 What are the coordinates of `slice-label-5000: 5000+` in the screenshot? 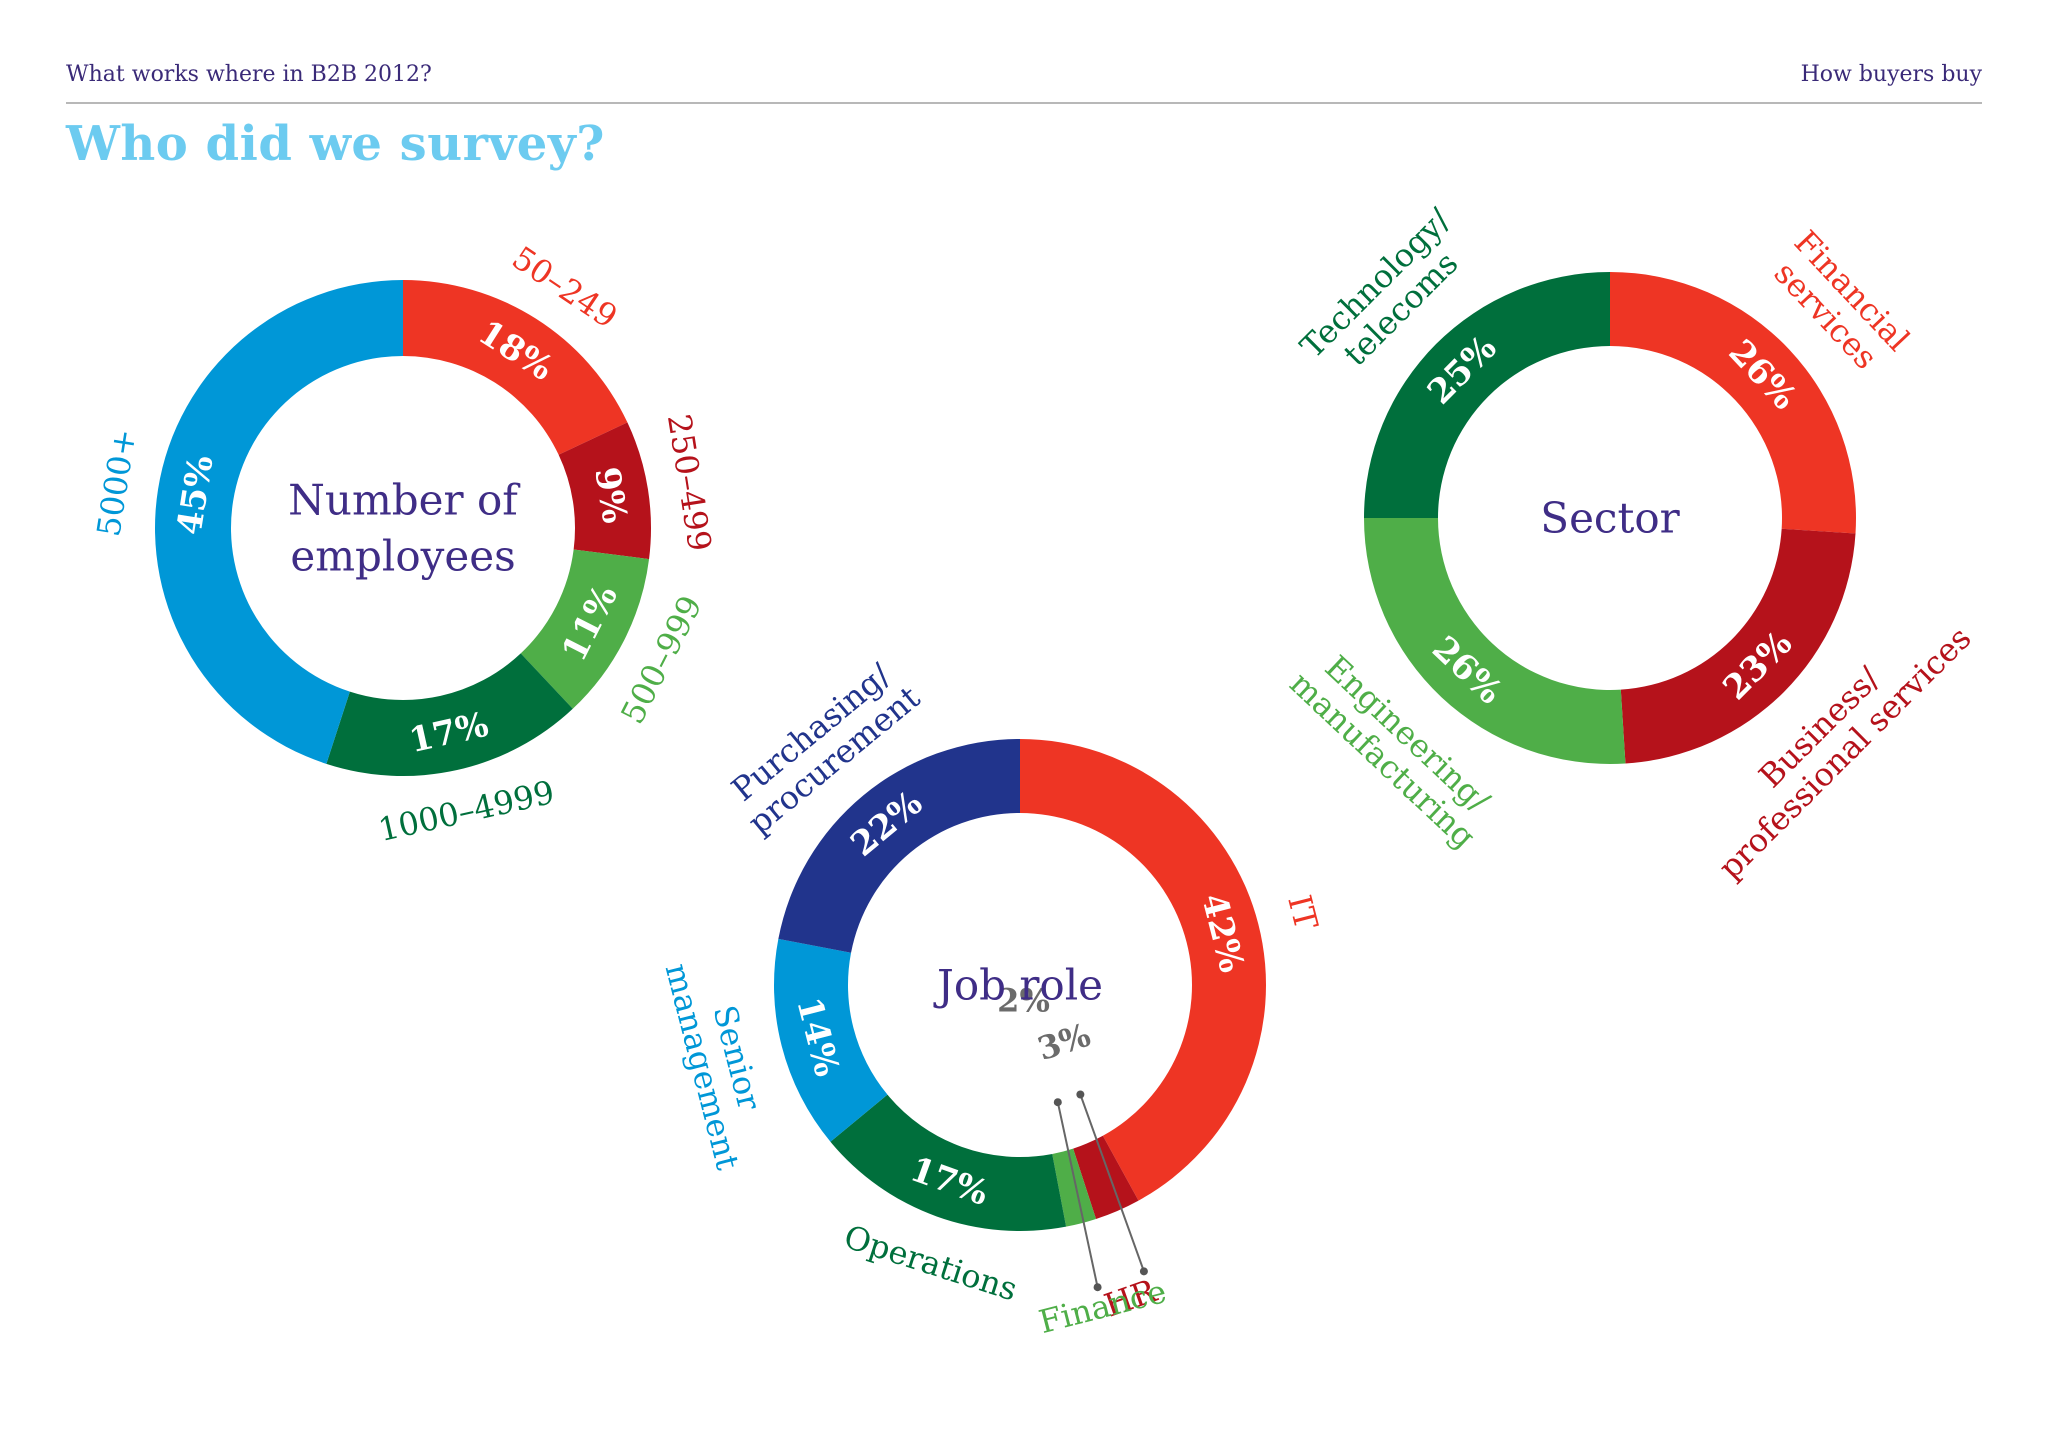 It's located at (116, 482).